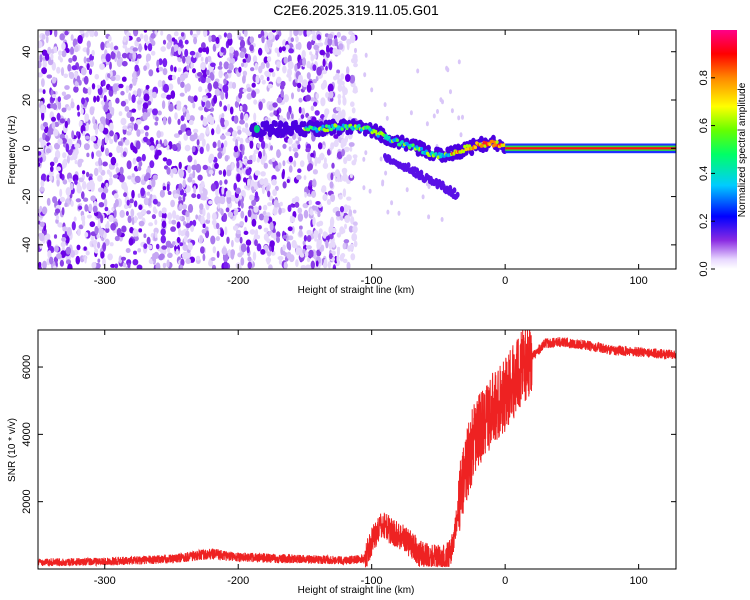  What do you see at coordinates (12, 150) in the screenshot?
I see `spectrogram-y-label: Frequency (Hz)` at bounding box center [12, 150].